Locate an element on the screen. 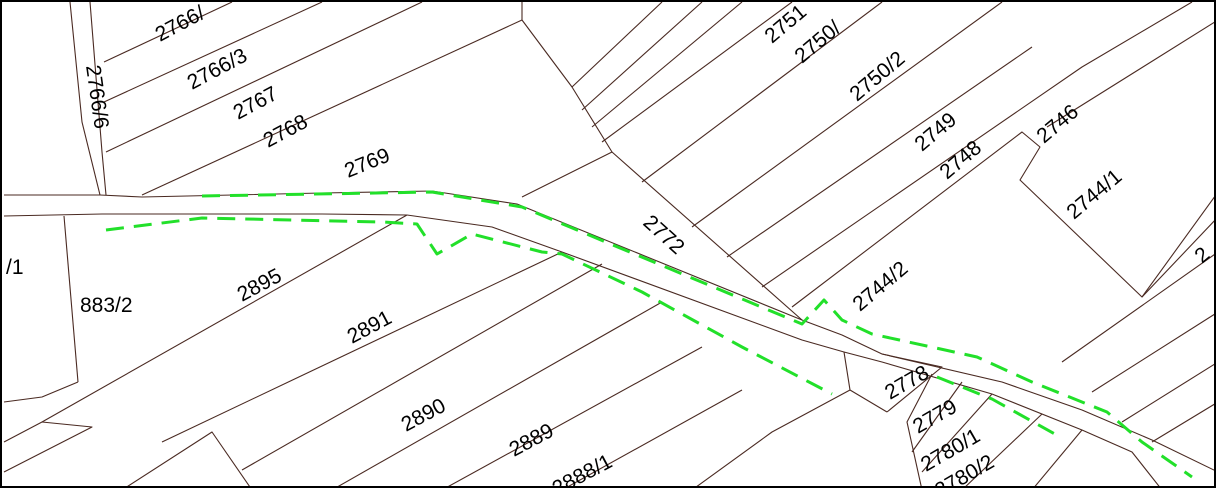  parcel-label: 2769 is located at coordinates (367, 163).